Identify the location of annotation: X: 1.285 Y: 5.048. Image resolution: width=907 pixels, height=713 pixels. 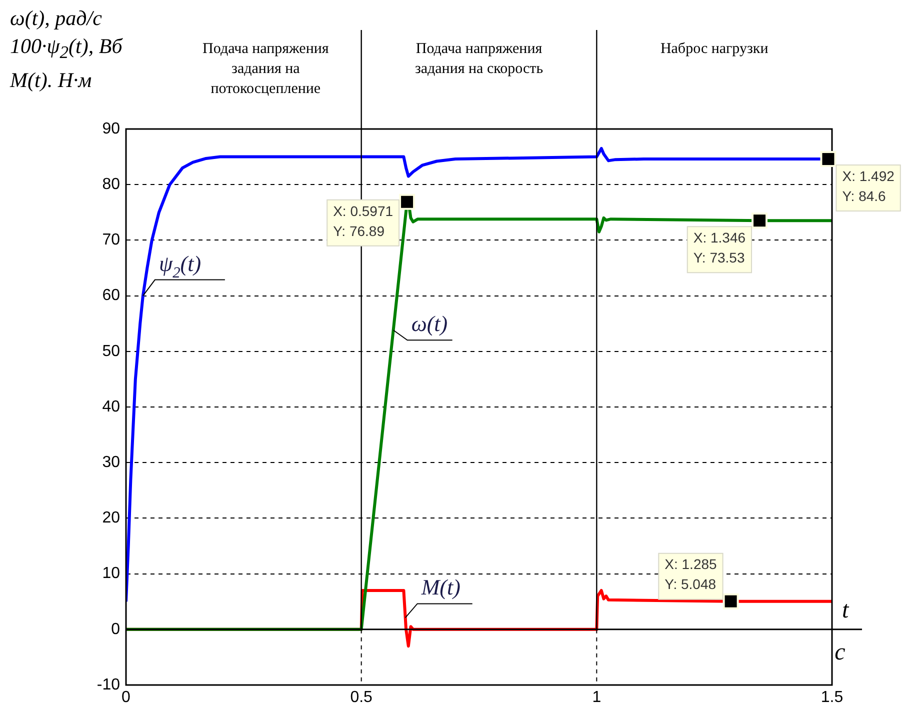
(691, 574).